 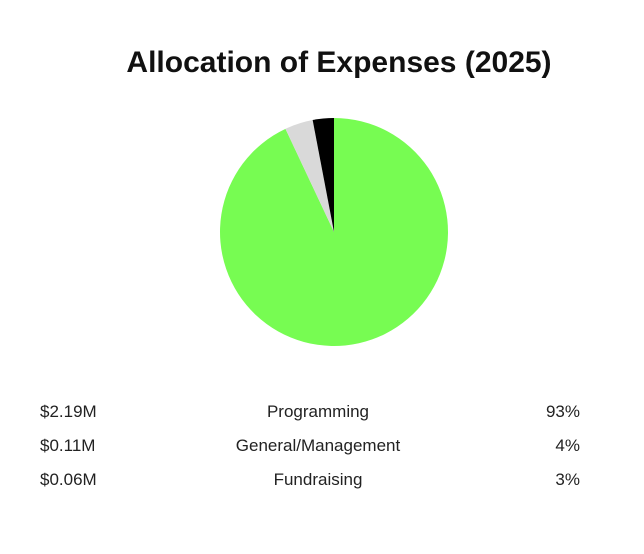 I want to click on legend-amount-general-management: $0.11M, so click(x=68, y=445).